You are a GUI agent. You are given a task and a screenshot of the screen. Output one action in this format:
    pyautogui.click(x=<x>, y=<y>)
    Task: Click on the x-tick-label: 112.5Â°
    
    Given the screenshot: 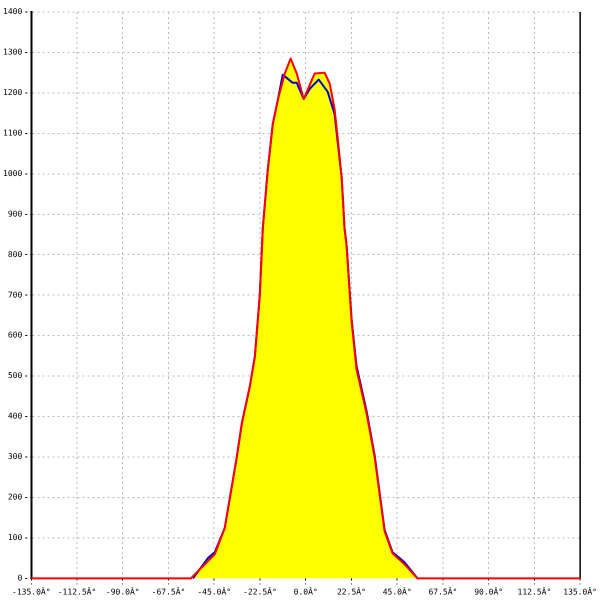 What is the action you would take?
    pyautogui.click(x=535, y=591)
    